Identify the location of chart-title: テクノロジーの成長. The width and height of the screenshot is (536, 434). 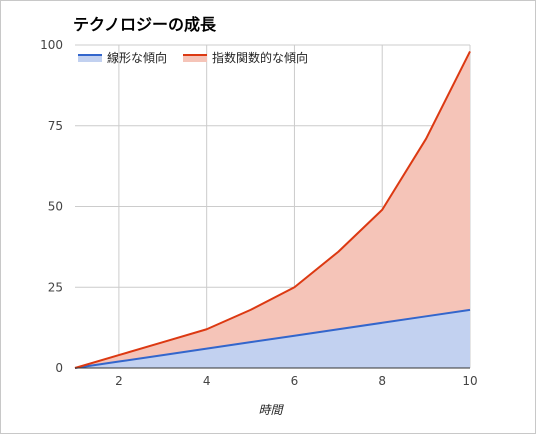
(145, 24).